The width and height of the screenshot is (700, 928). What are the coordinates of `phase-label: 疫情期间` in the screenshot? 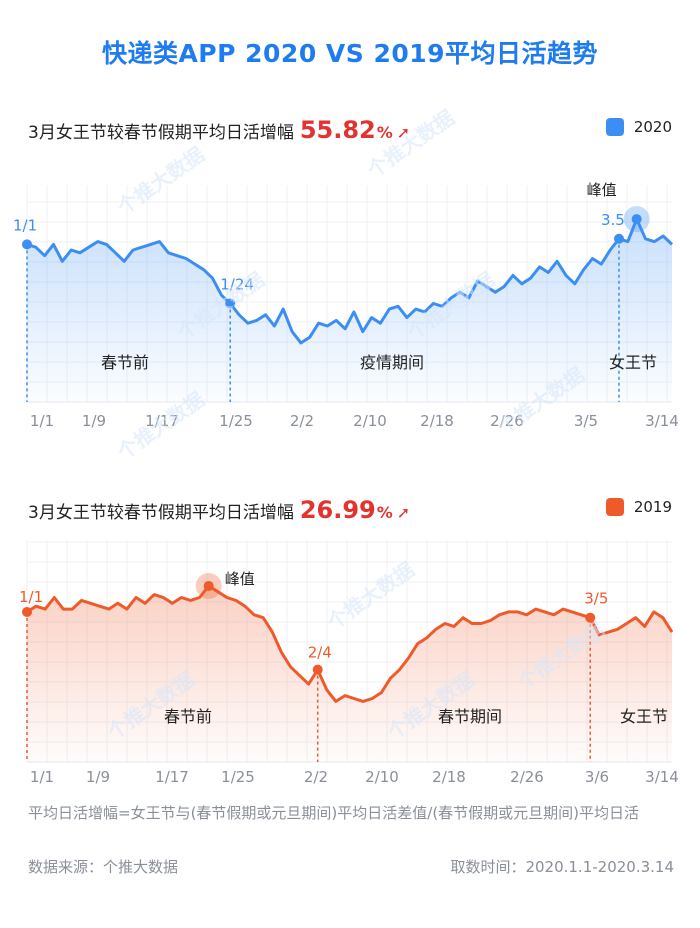 It's located at (392, 362).